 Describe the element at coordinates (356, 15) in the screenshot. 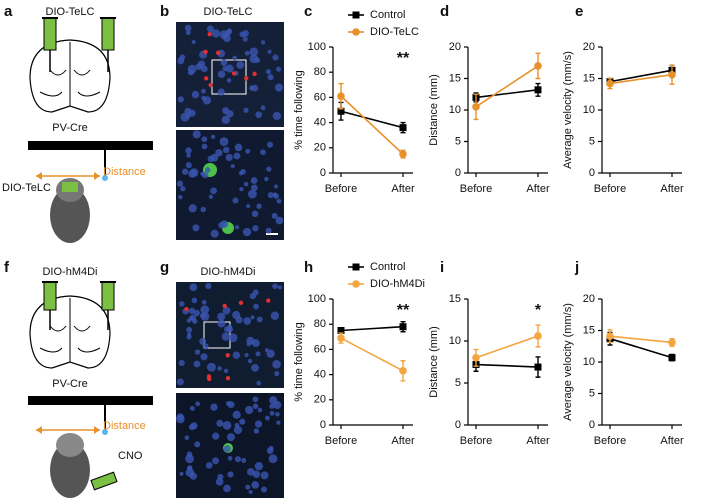

I see `legend-marker` at that location.